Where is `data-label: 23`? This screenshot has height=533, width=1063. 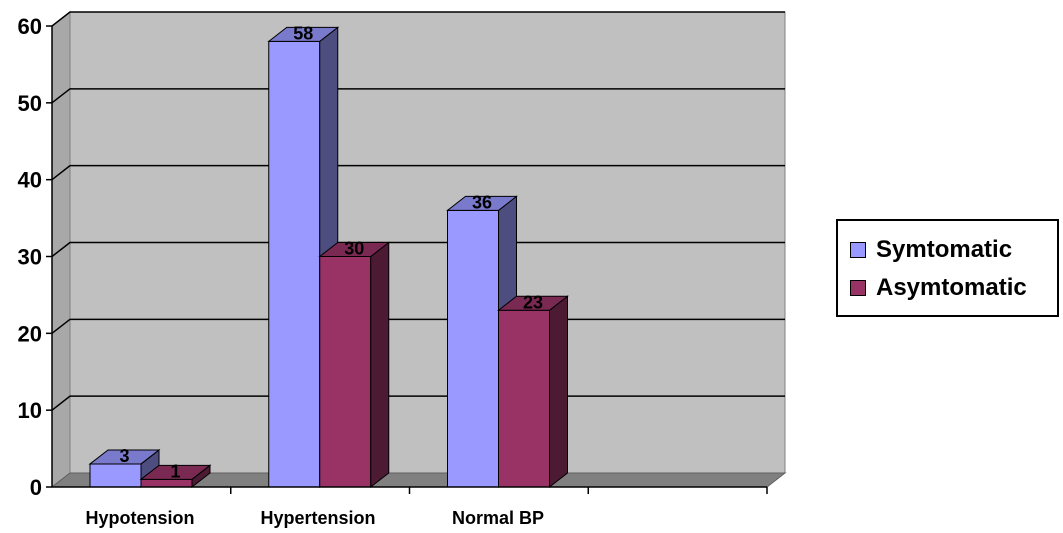 data-label: 23 is located at coordinates (533, 302).